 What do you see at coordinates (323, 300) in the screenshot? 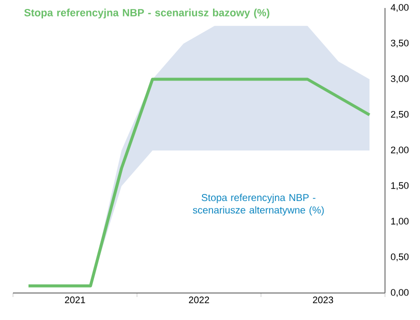
I see `x-tick-label: 2023` at bounding box center [323, 300].